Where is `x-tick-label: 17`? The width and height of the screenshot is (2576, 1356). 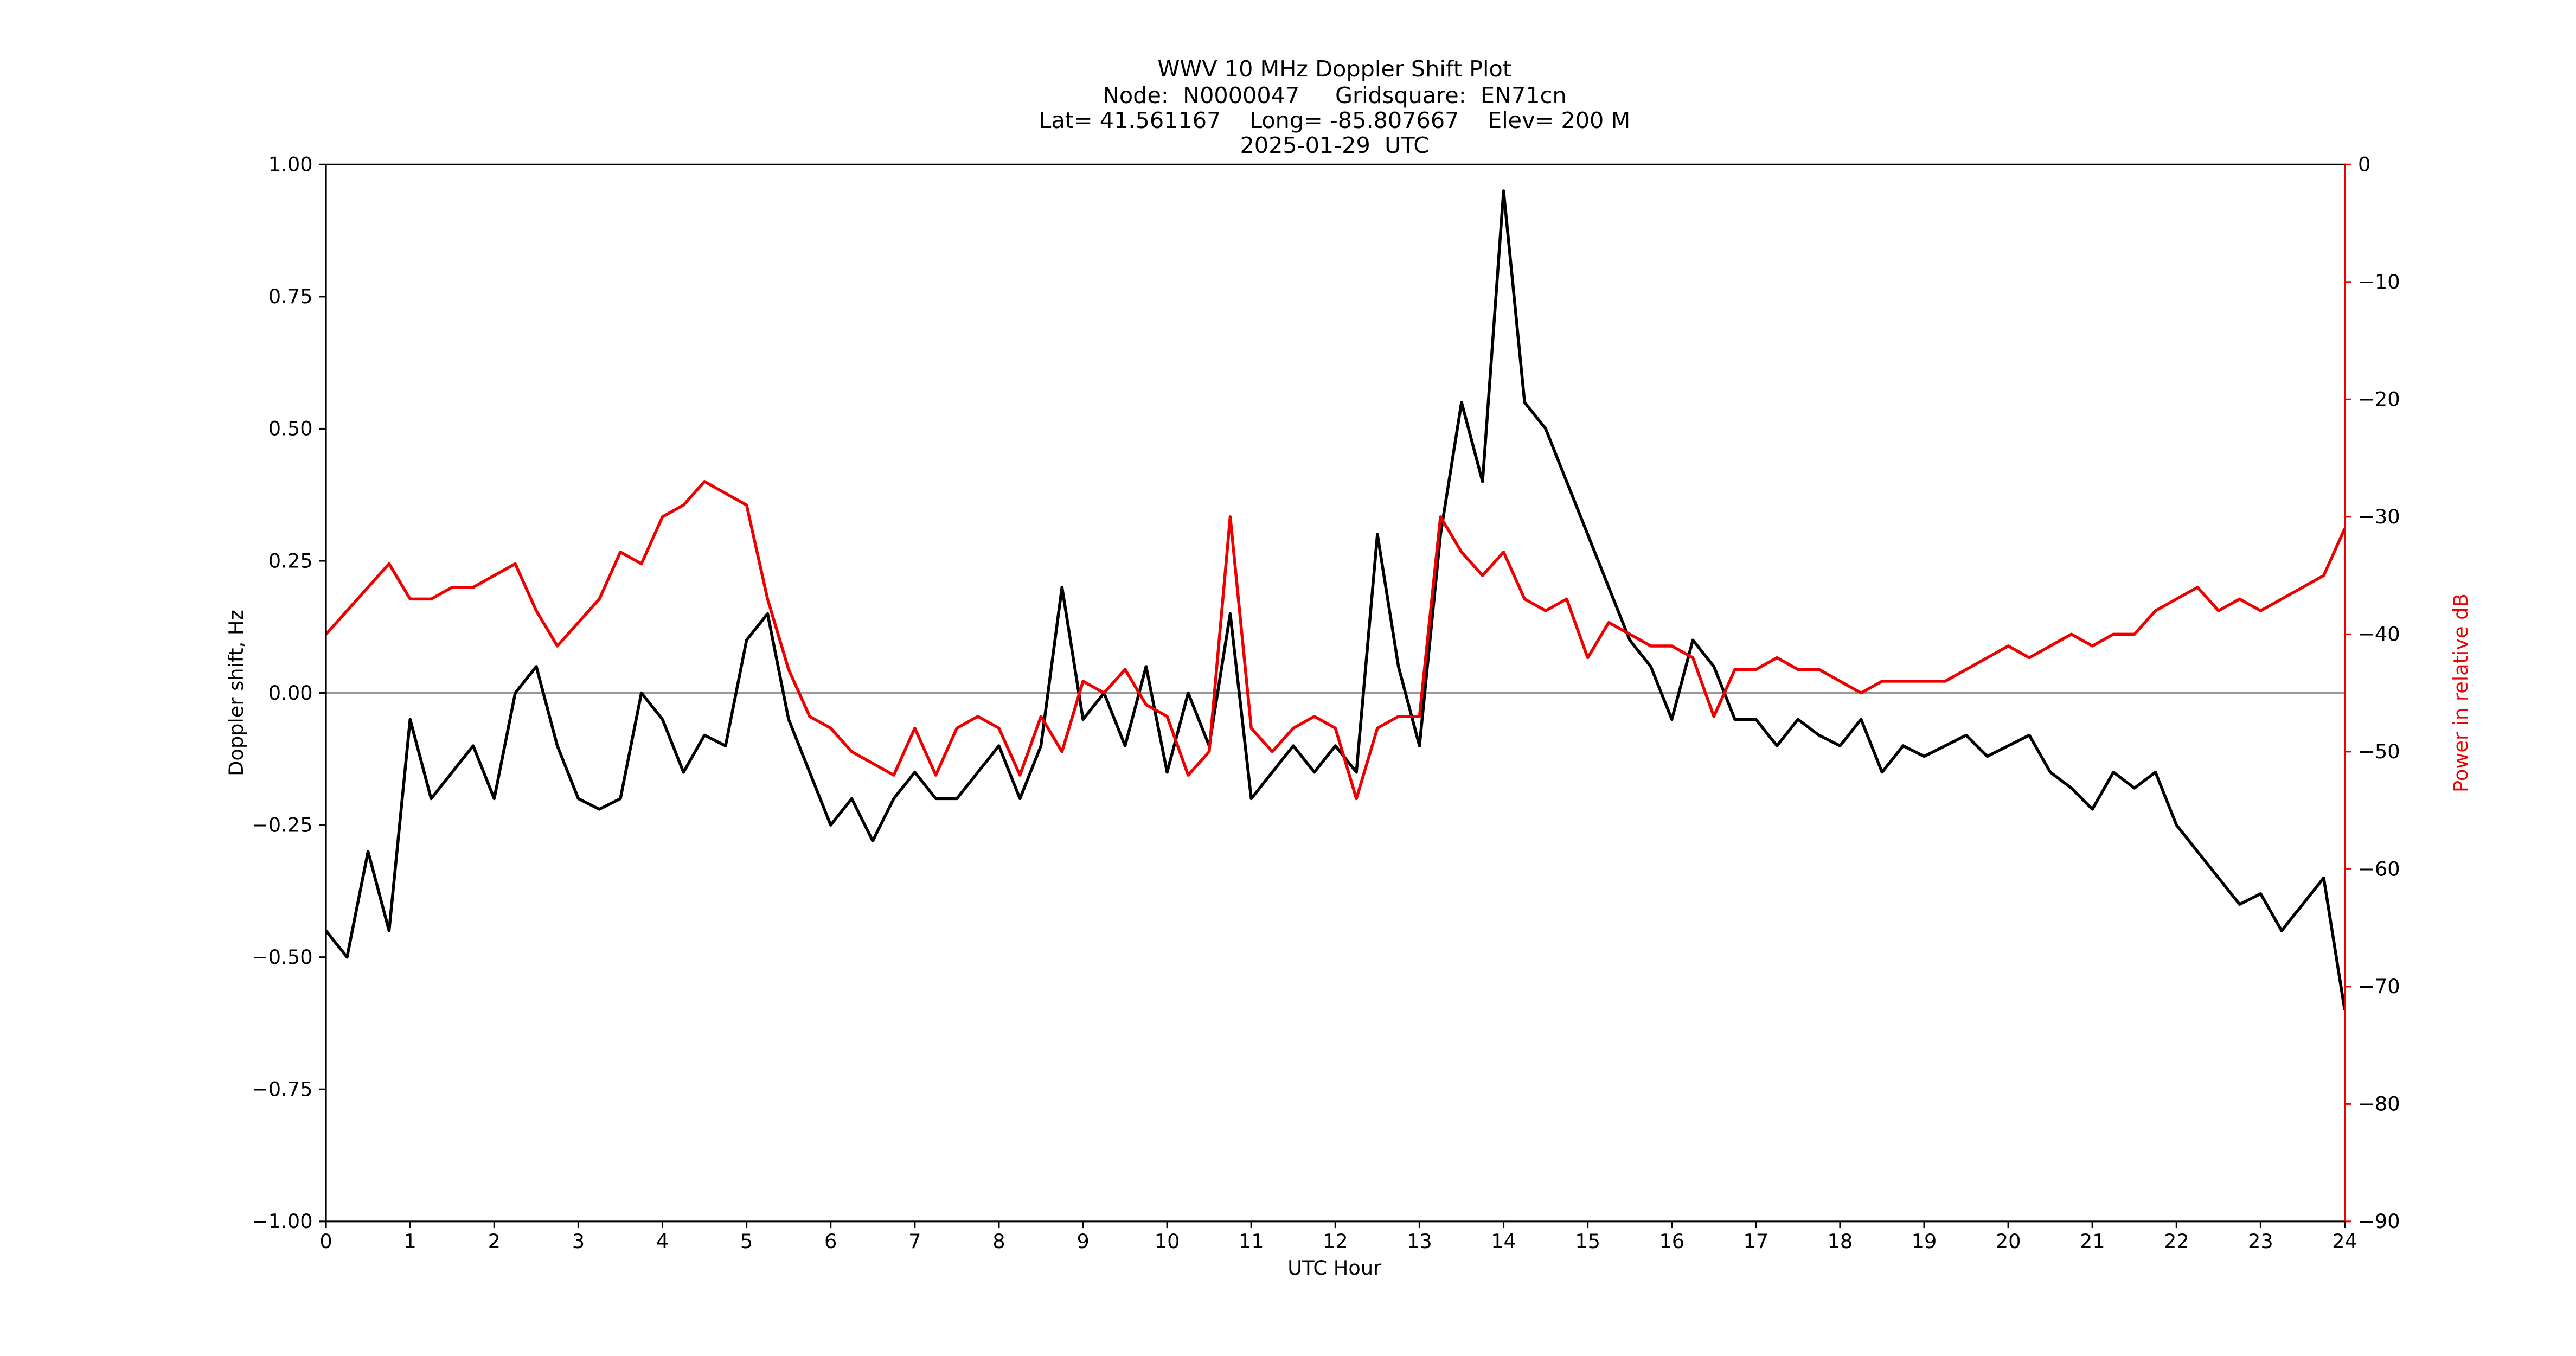 x-tick-label: 17 is located at coordinates (1755, 1241).